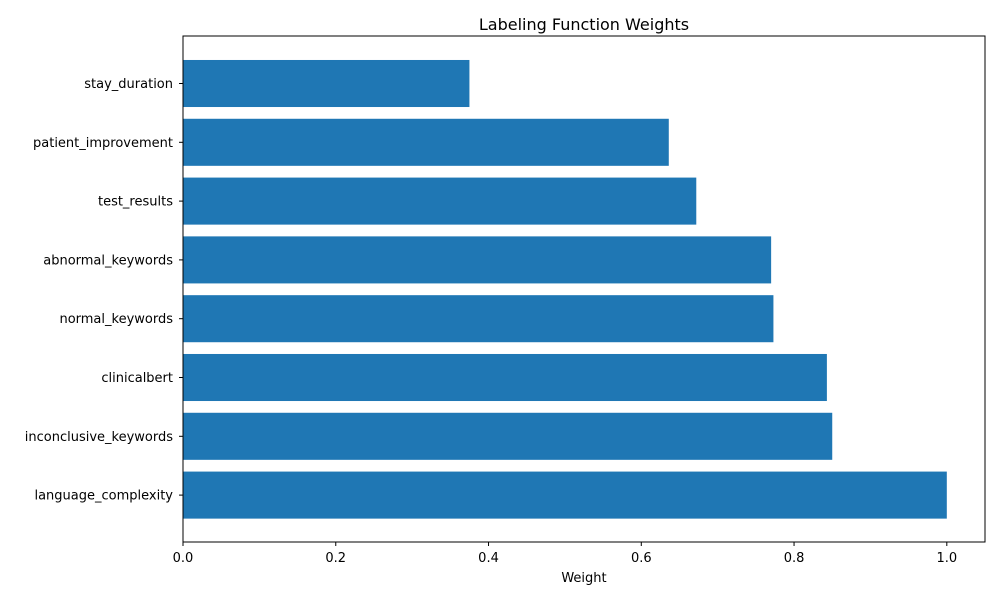 Image resolution: width=1000 pixels, height=604 pixels. I want to click on x-tick-label: 0.2, so click(335, 558).